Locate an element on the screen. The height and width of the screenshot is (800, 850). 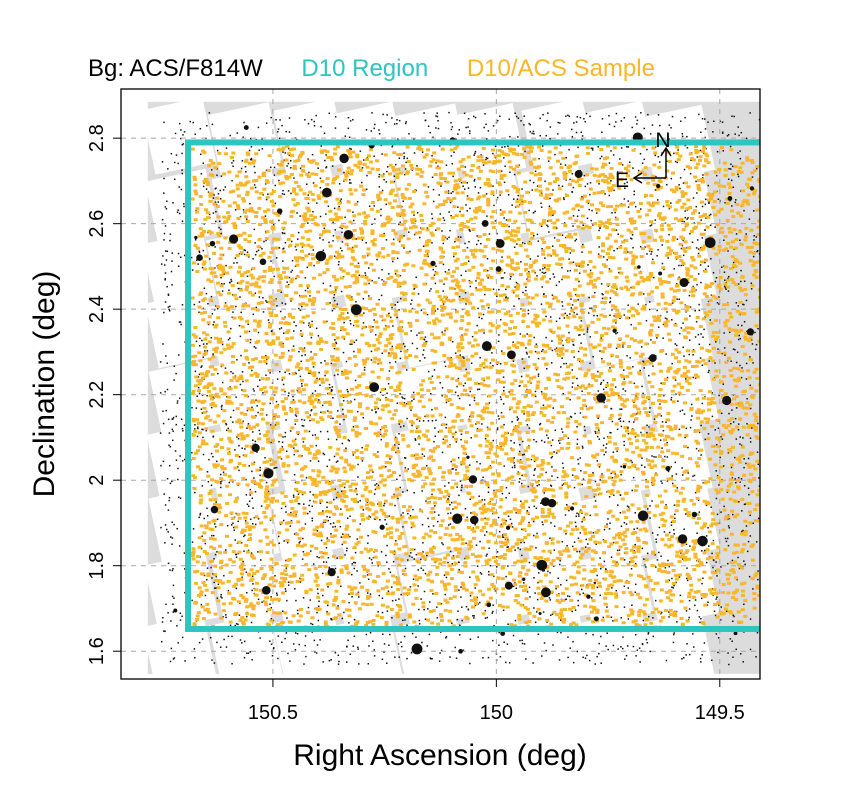
acs-tile is located at coordinates (181, 591).